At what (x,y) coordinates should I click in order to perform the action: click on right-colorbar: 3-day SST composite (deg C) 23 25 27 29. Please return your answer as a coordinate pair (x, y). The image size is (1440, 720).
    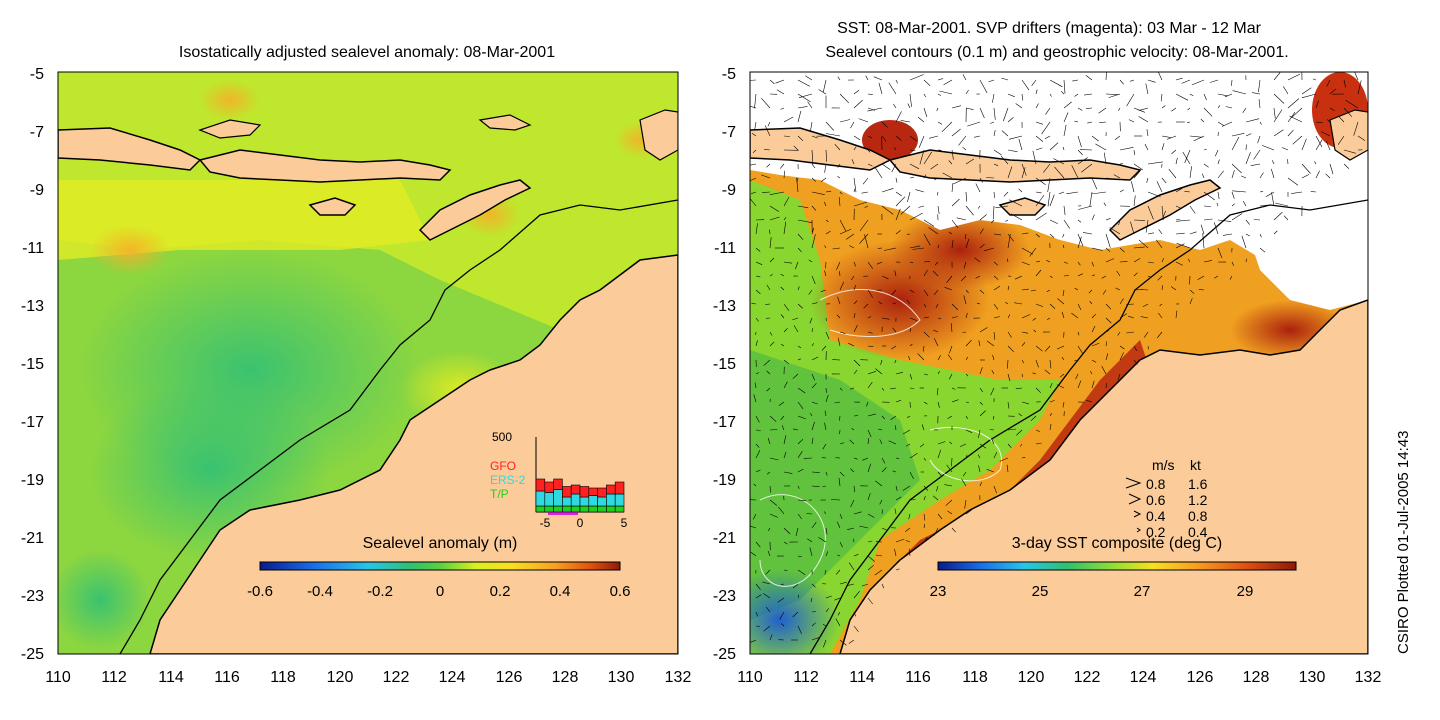
    Looking at the image, I should click on (1113, 567).